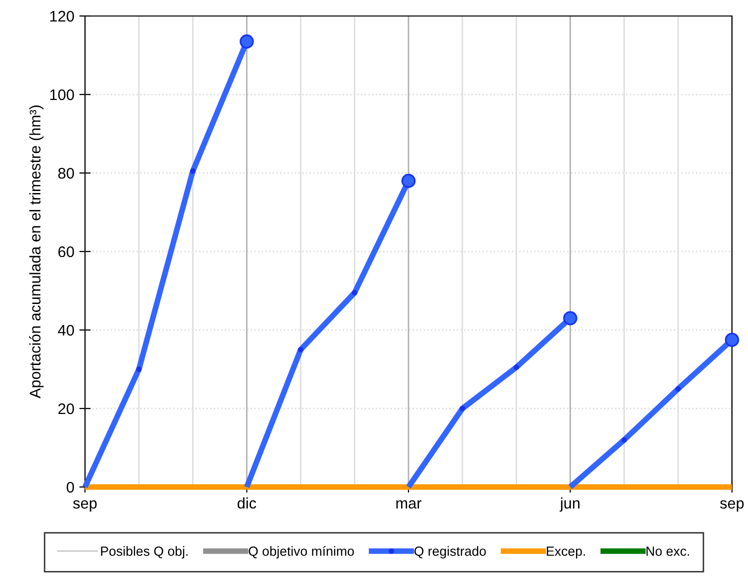 This screenshot has height=580, width=748. Describe the element at coordinates (668, 551) in the screenshot. I see `legend-label: No exc.` at that location.